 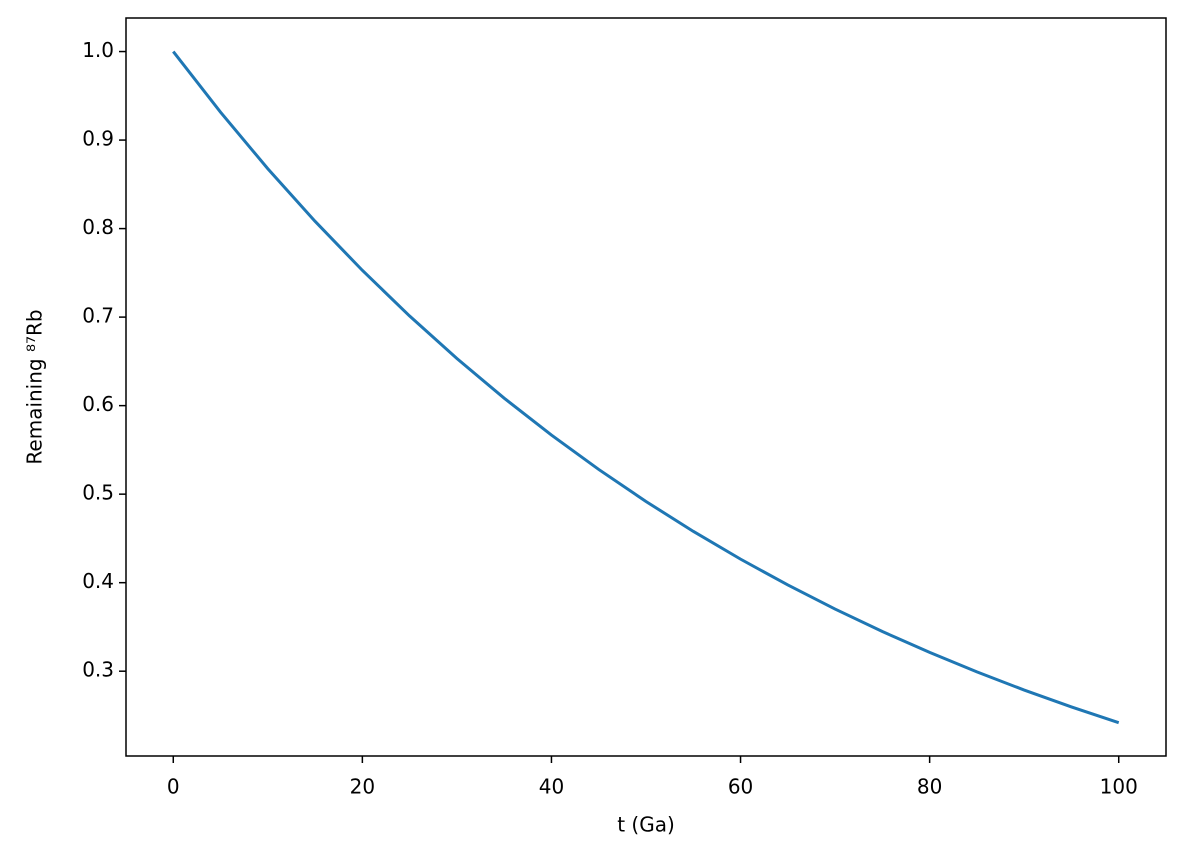 What do you see at coordinates (98, 581) in the screenshot?
I see `y-tick-label: 0.4` at bounding box center [98, 581].